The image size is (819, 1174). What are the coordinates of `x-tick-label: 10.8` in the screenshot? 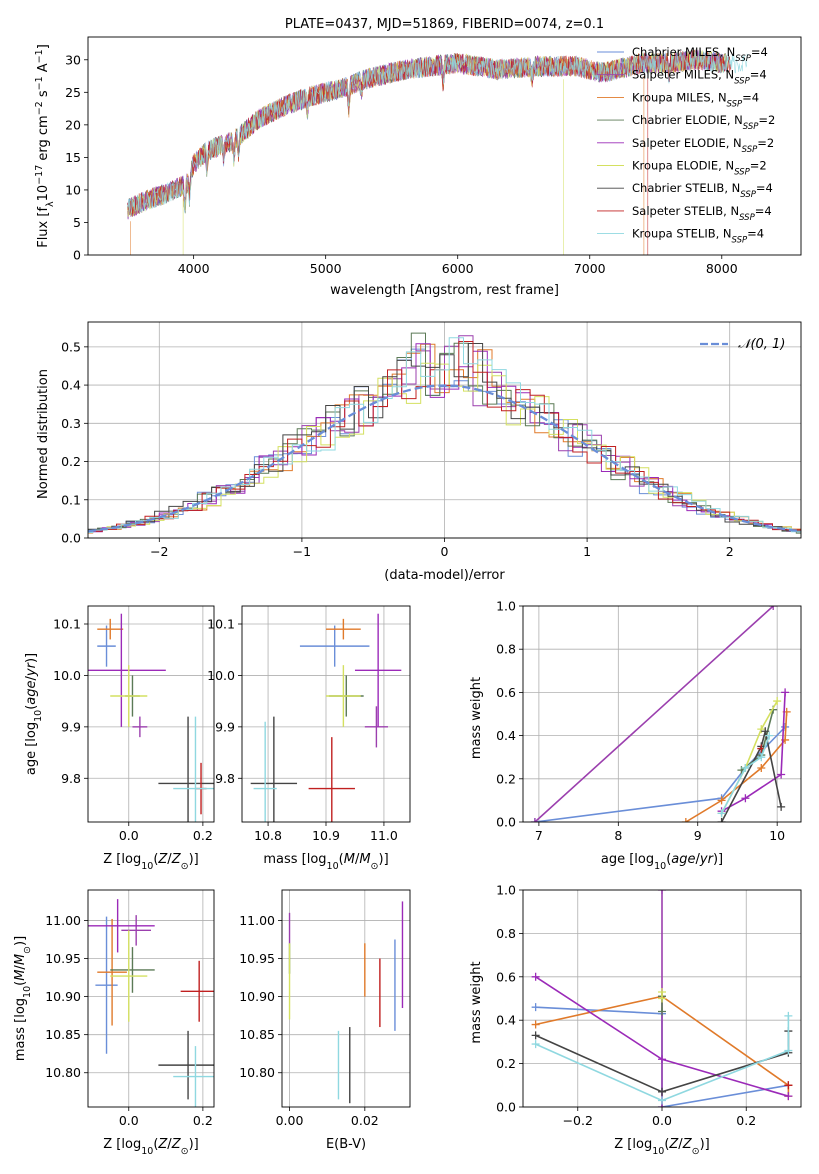 It's located at (268, 835).